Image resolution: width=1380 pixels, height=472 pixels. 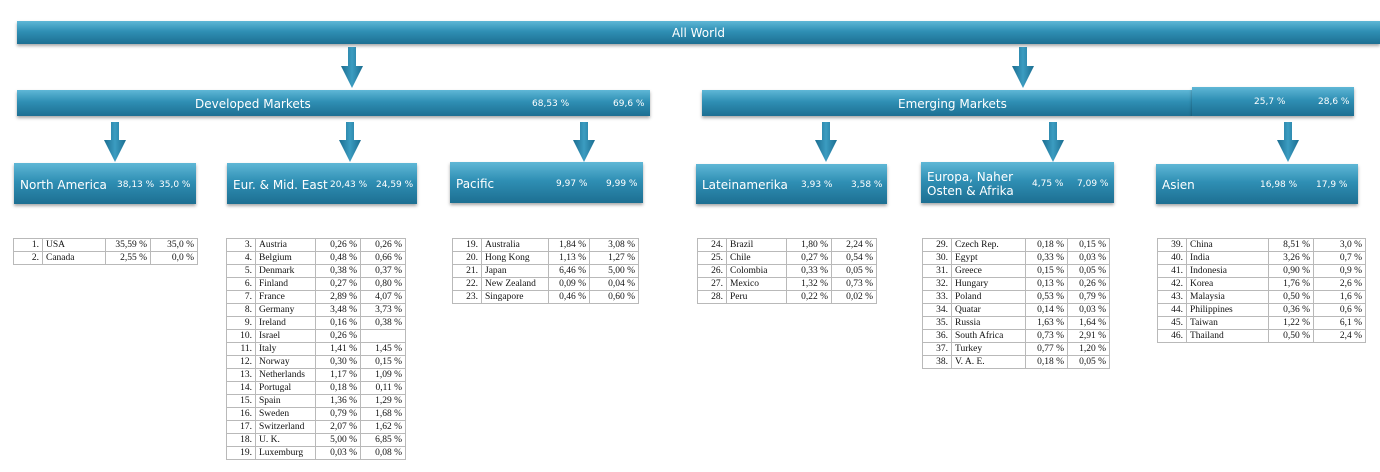 What do you see at coordinates (1339, 297) in the screenshot?
I see `country-value-2: 1,6 %` at bounding box center [1339, 297].